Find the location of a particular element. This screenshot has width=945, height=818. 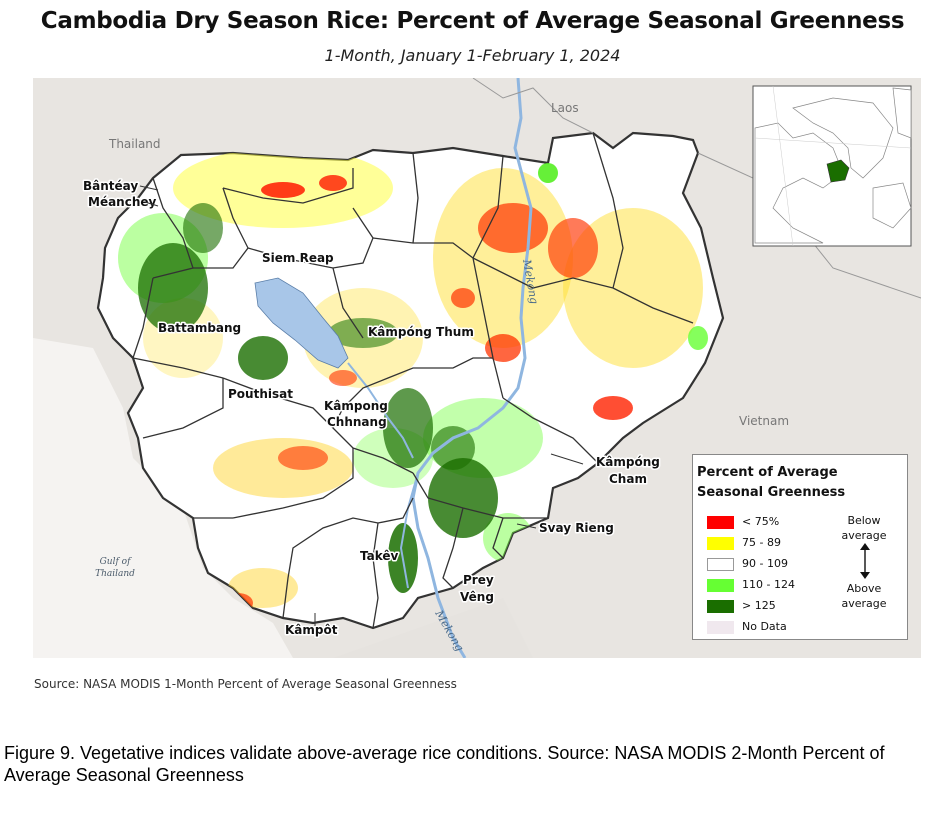

province-label-kampong-cham-1: Kâmpóng is located at coordinates (628, 462).